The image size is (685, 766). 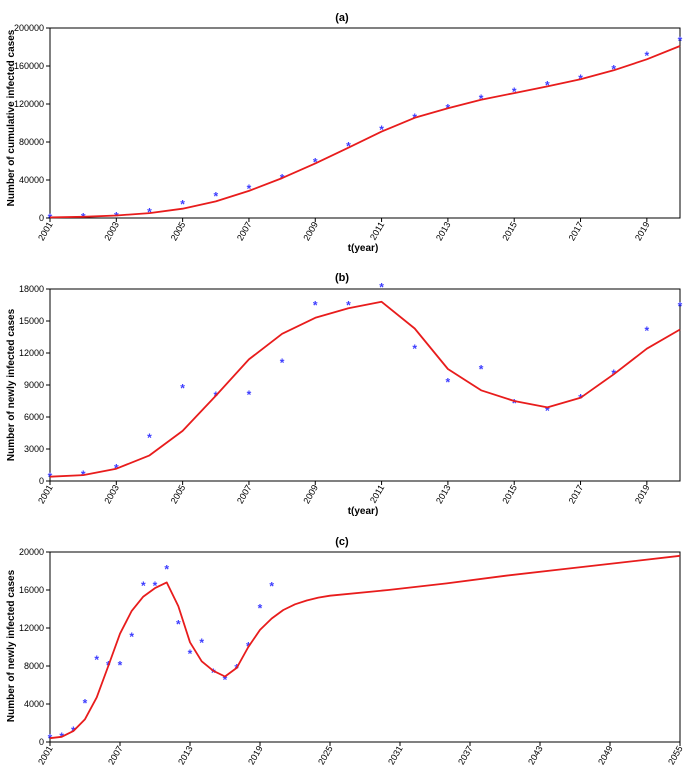 What do you see at coordinates (31, 552) in the screenshot?
I see `y-tick-label: 20000` at bounding box center [31, 552].